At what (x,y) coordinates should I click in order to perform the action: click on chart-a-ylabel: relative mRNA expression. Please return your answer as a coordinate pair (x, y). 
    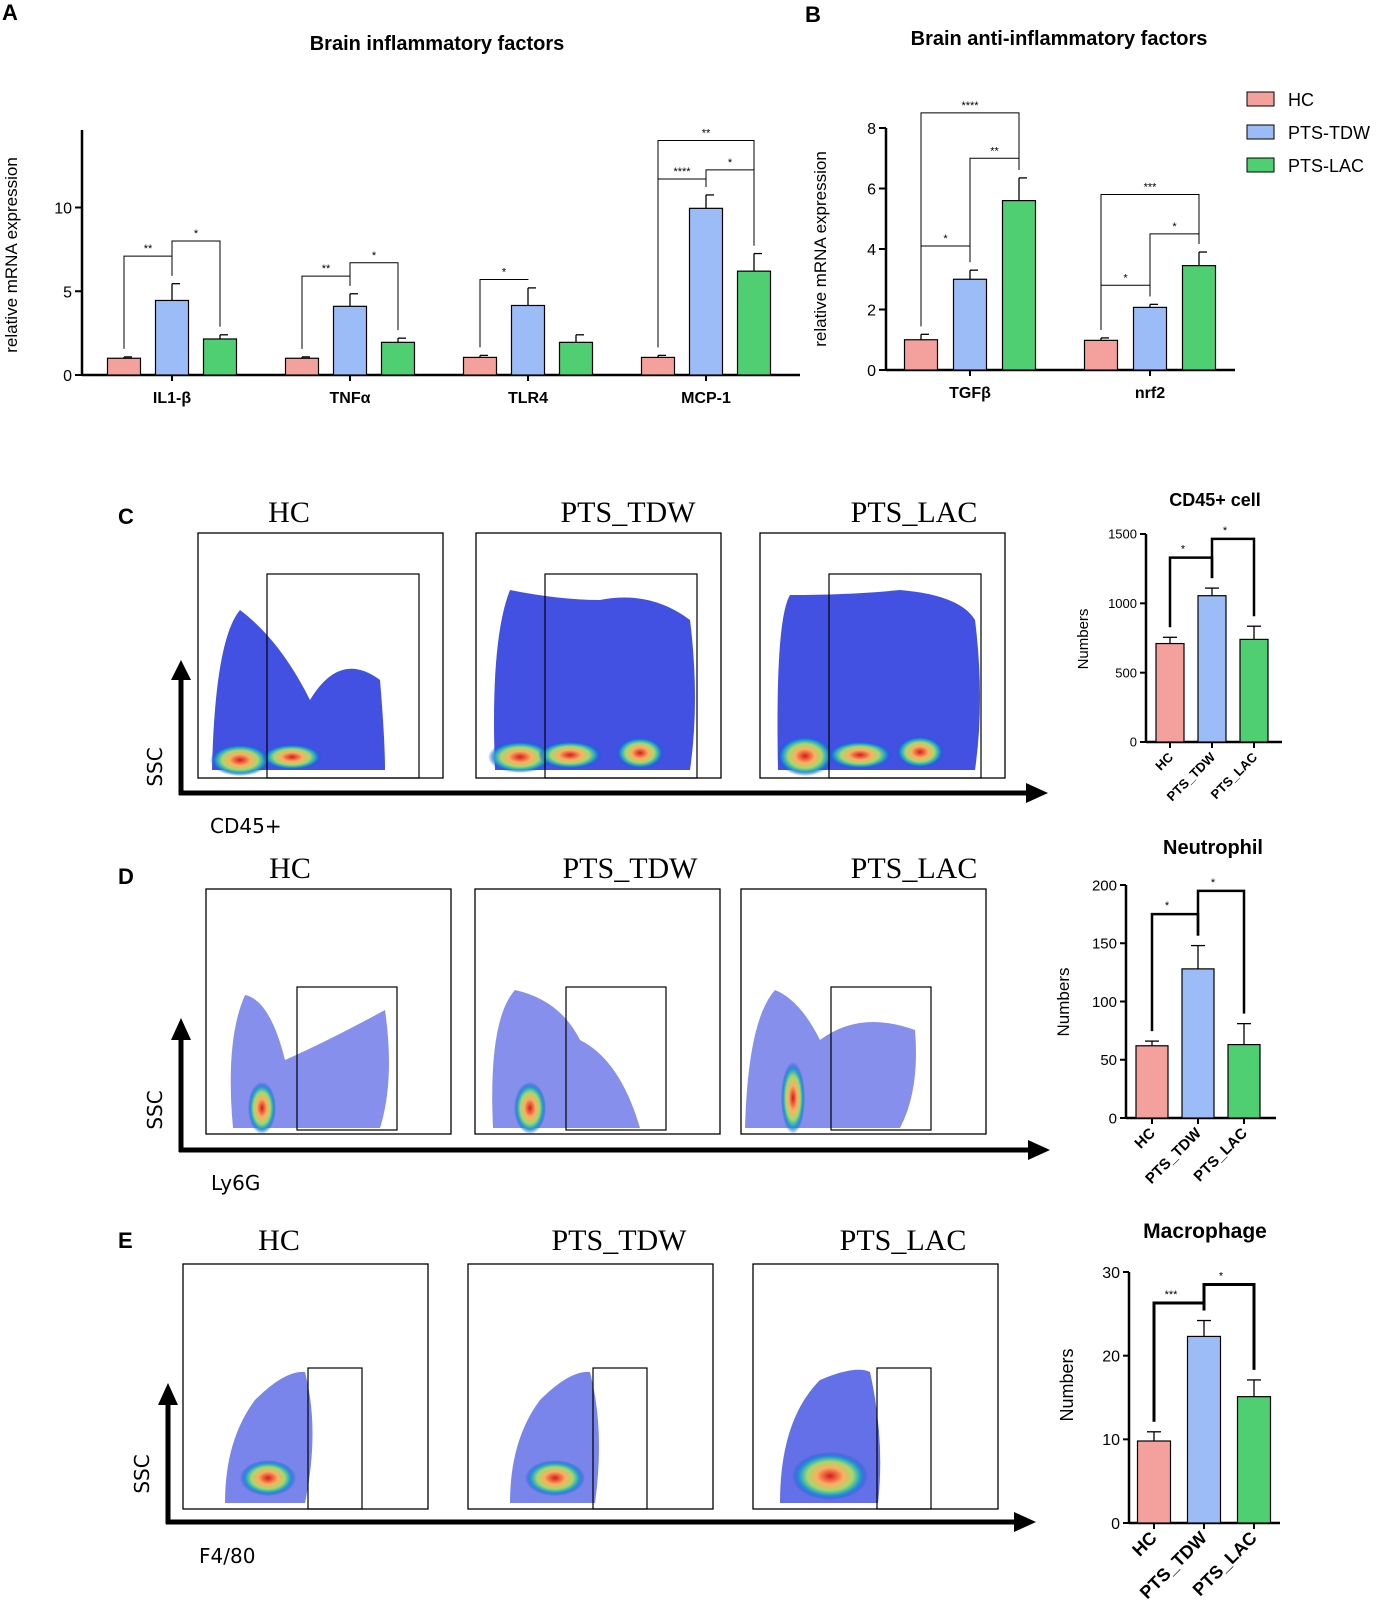
    Looking at the image, I should click on (11, 255).